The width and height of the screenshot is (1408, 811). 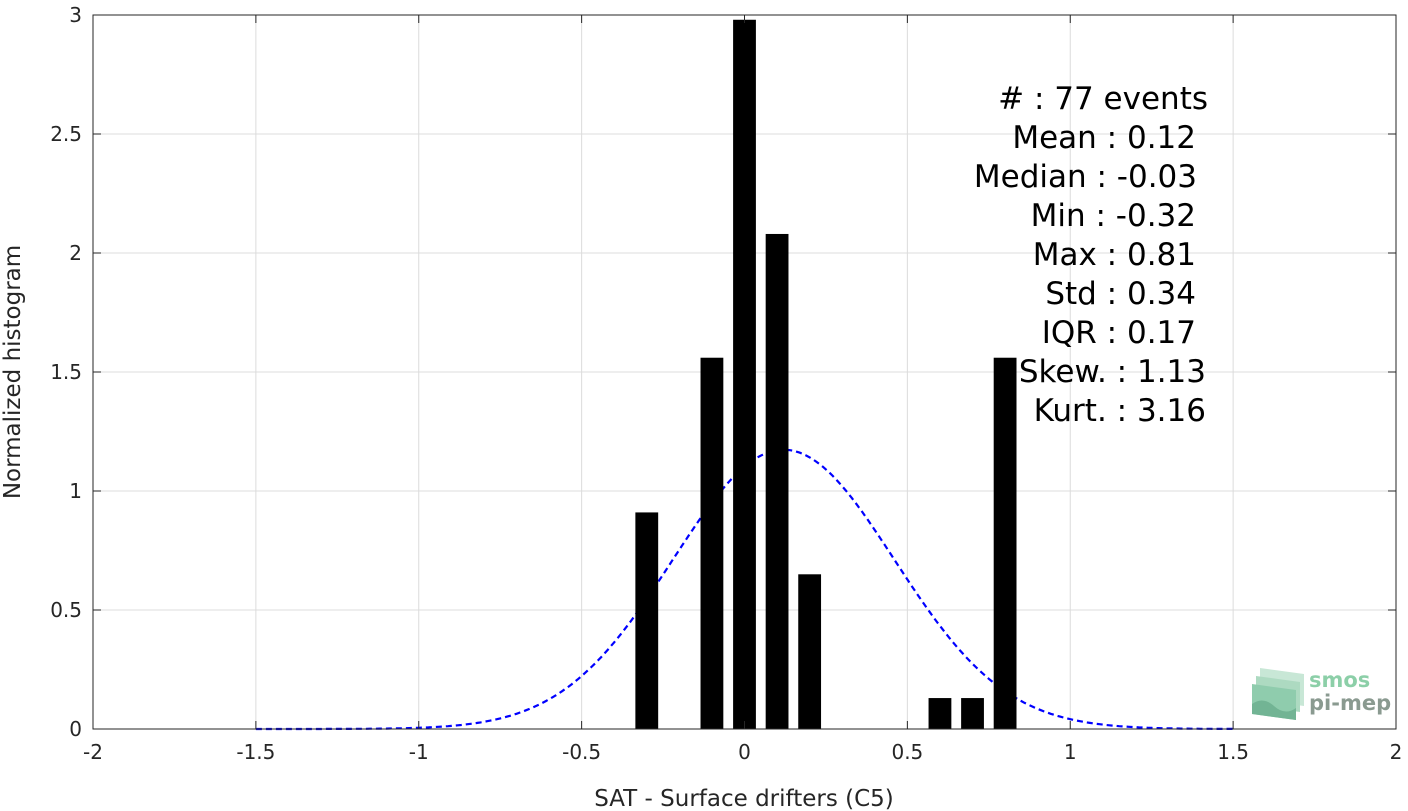 I want to click on stat-line-8: Kurt. : 3.16, so click(x=1120, y=411).